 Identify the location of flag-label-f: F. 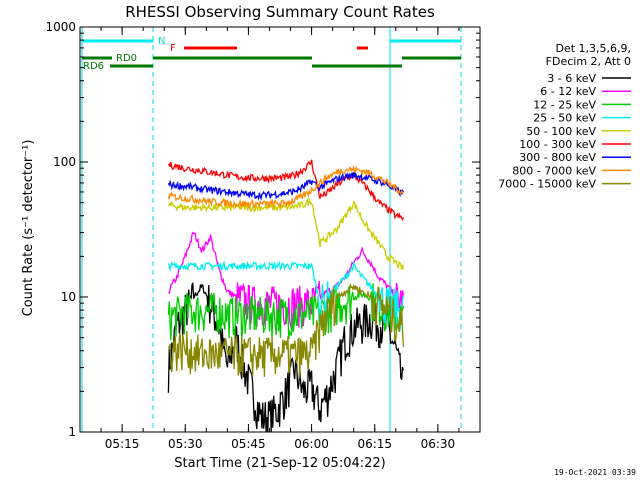
(173, 48).